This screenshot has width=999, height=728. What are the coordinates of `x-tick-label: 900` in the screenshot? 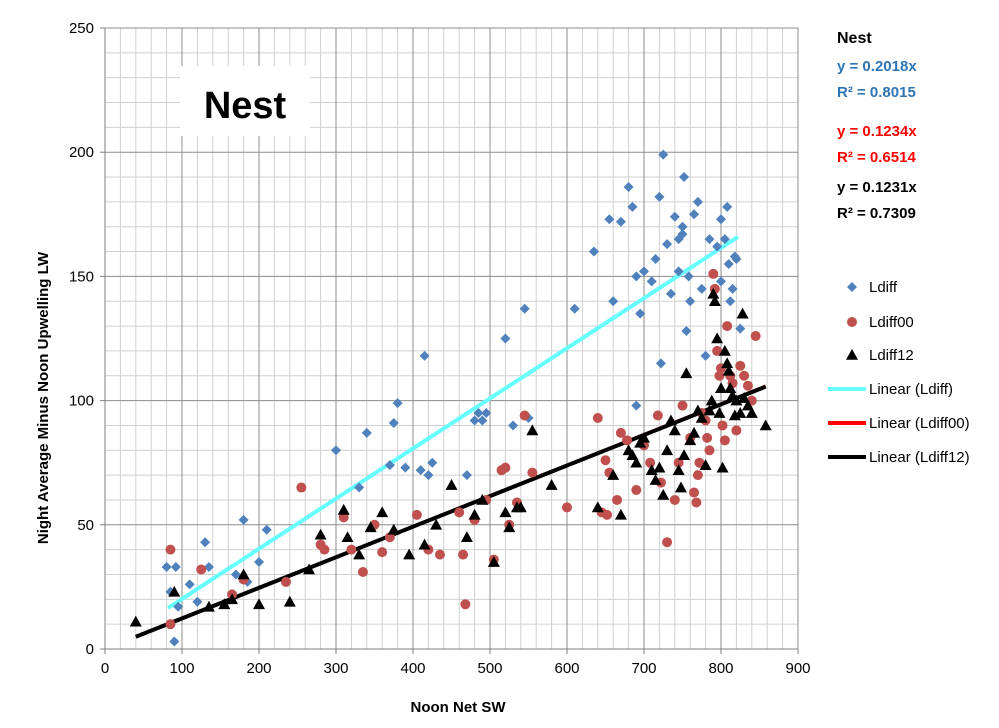 It's located at (797, 668).